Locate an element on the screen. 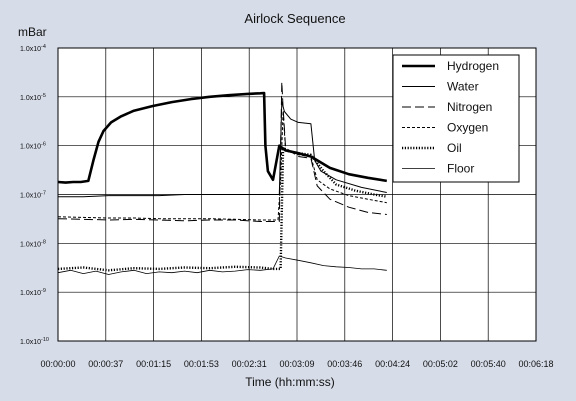  x-tick-label: 00:03:09 is located at coordinates (296, 364).